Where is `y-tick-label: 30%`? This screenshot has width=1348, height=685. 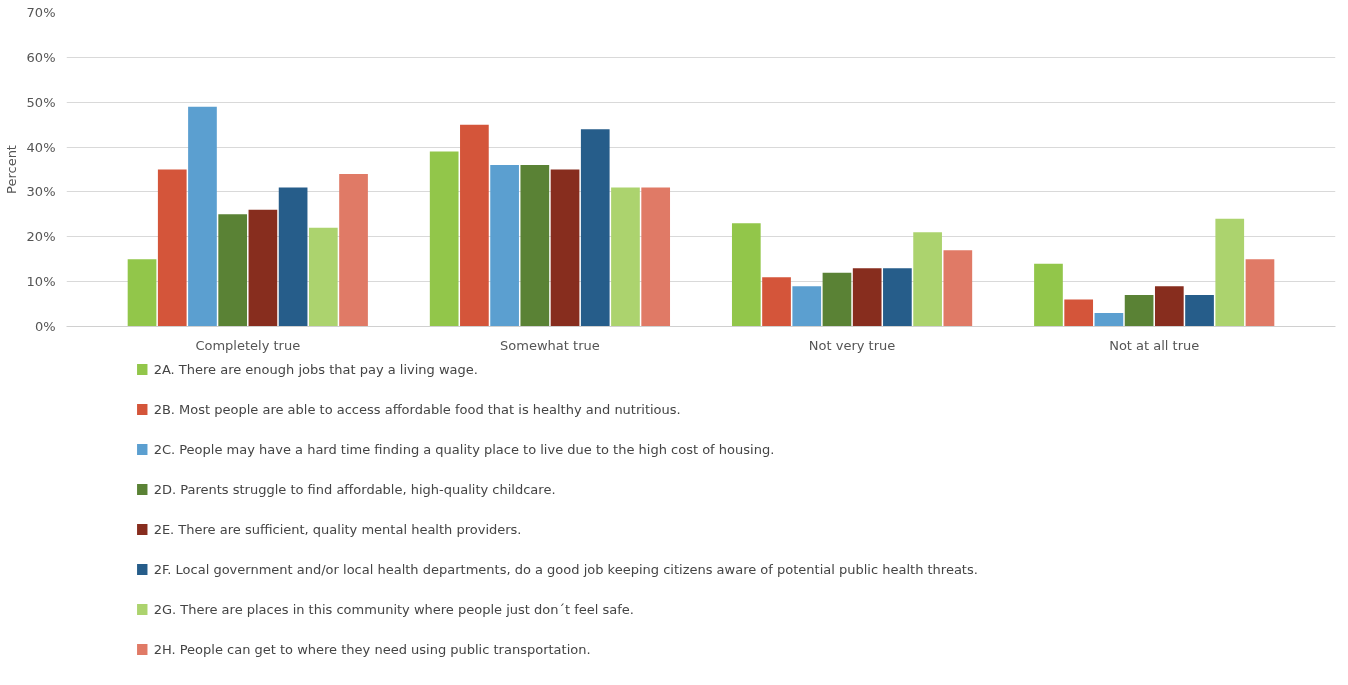
y-tick-label: 30% is located at coordinates (41, 192).